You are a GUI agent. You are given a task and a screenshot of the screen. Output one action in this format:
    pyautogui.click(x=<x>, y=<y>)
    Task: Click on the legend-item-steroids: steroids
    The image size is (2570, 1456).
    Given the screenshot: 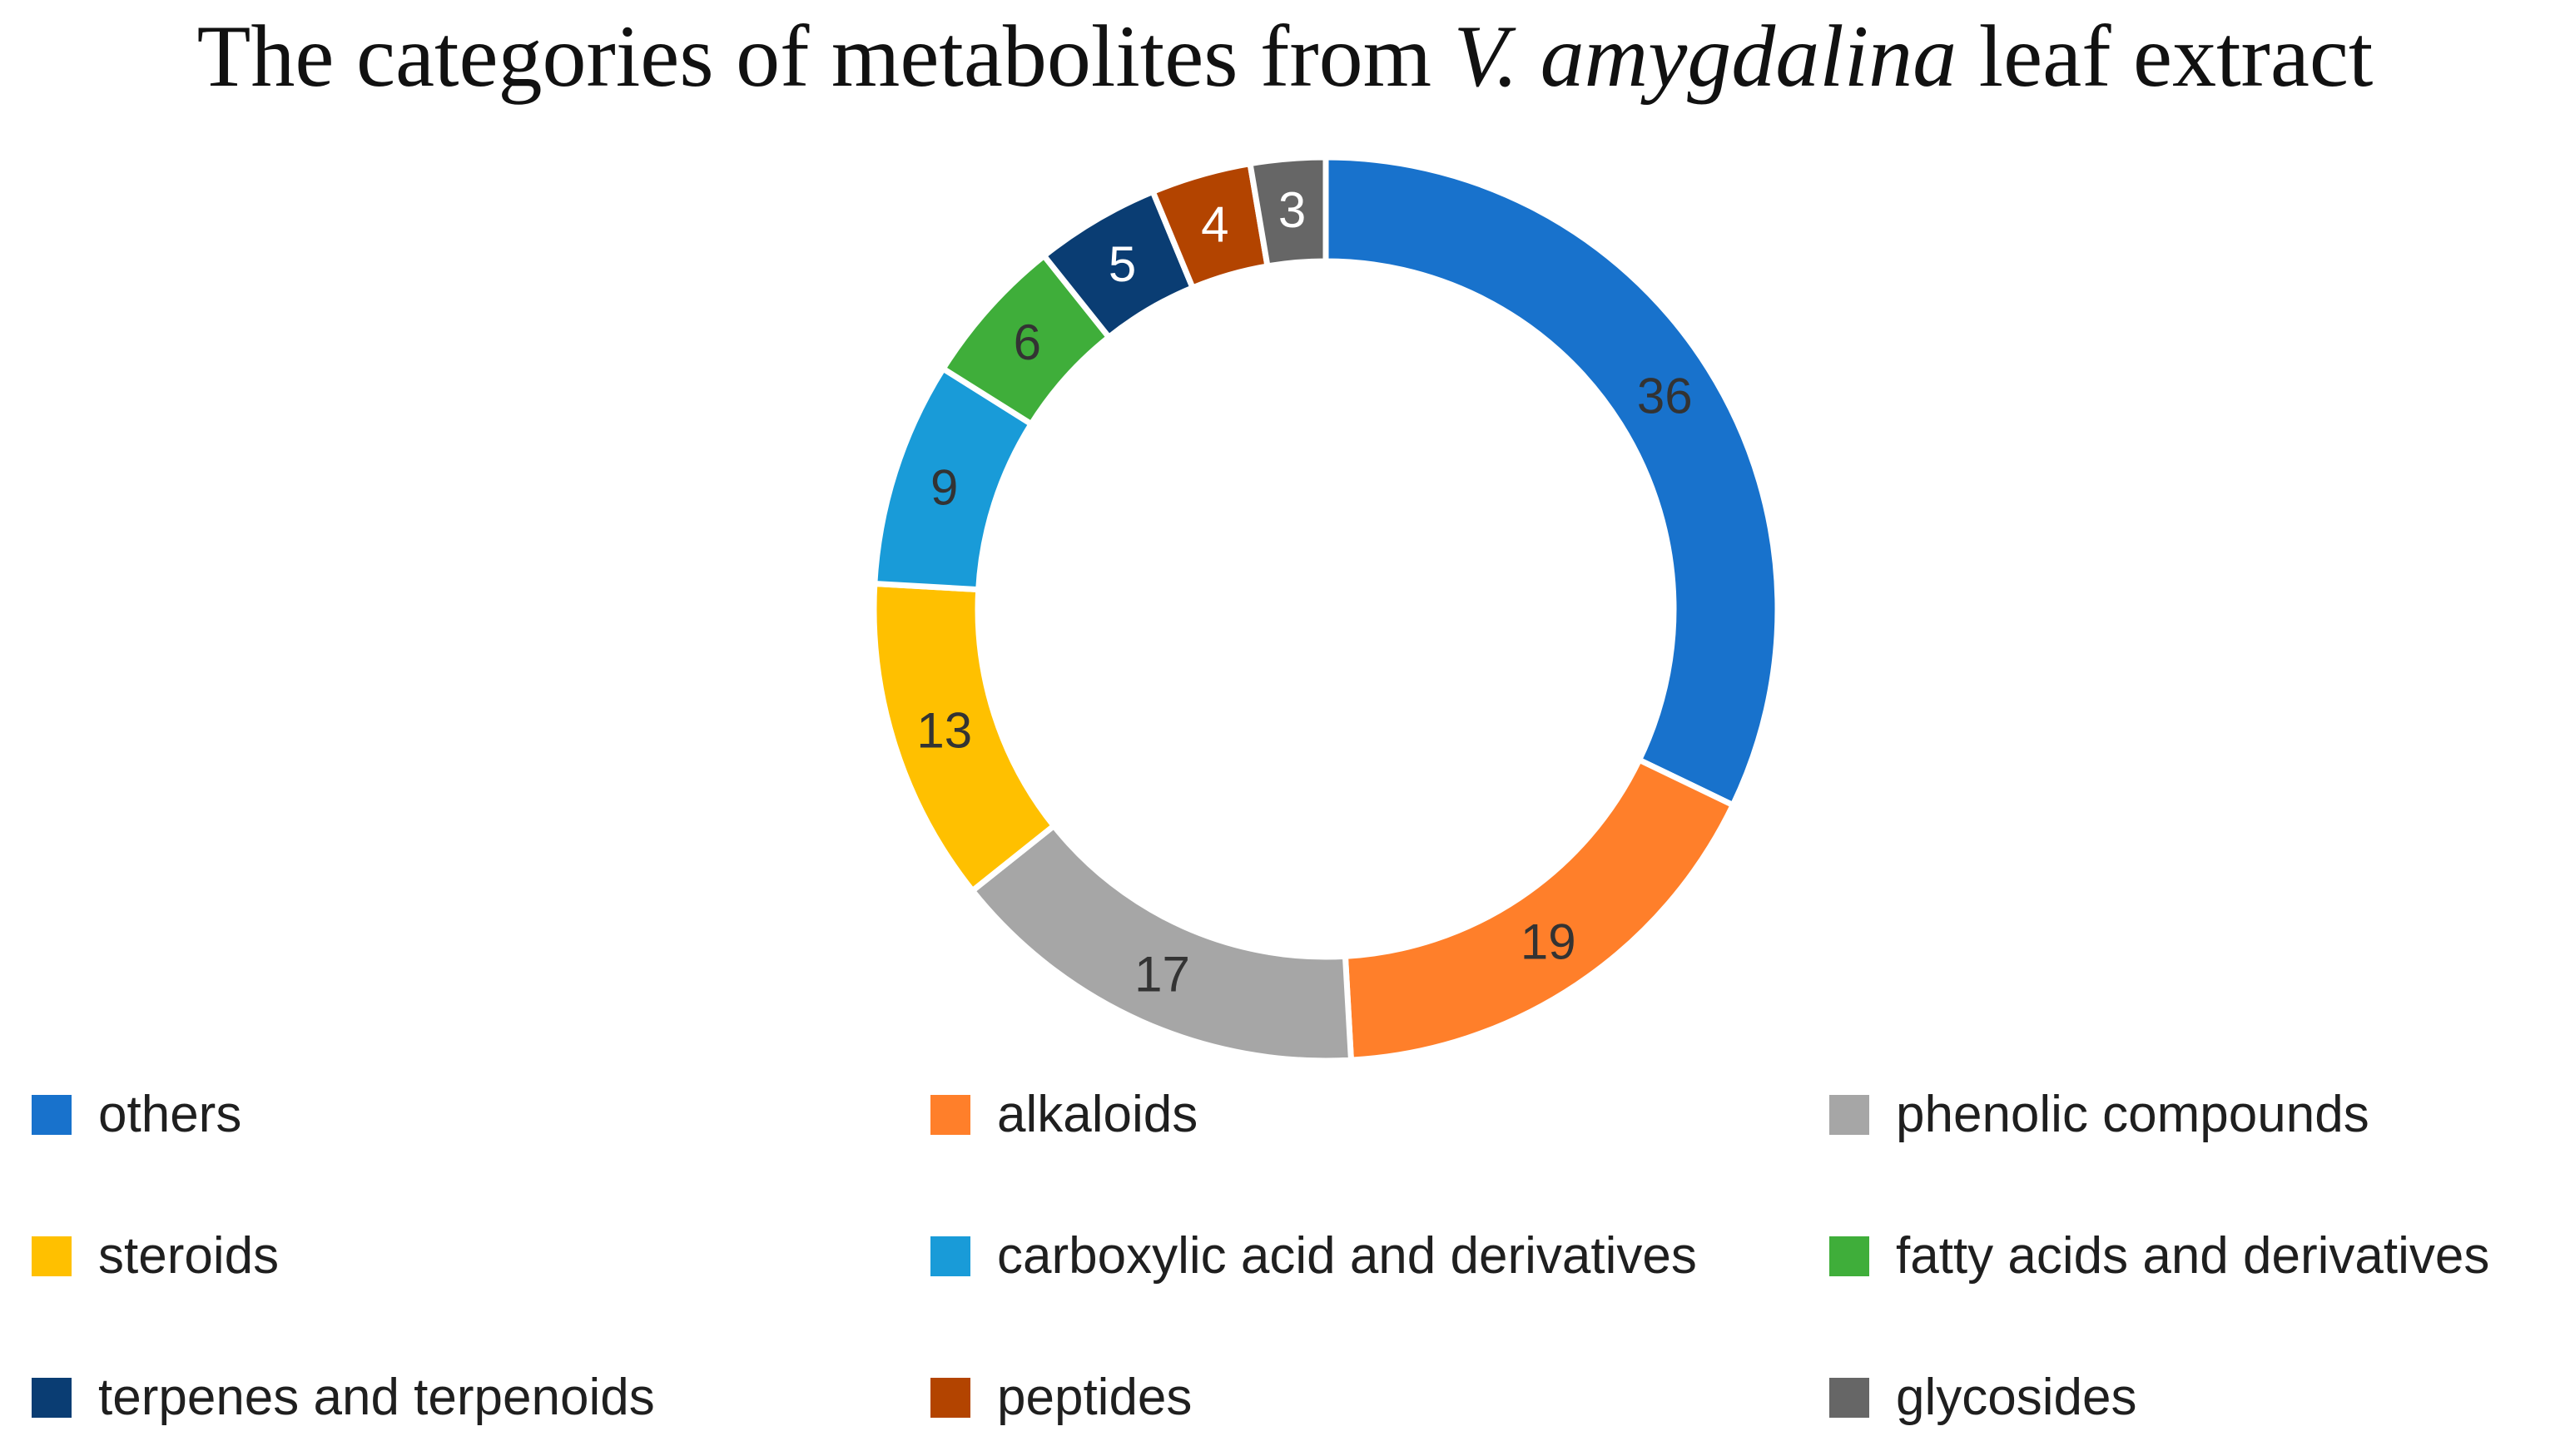 What is the action you would take?
    pyautogui.click(x=155, y=1256)
    